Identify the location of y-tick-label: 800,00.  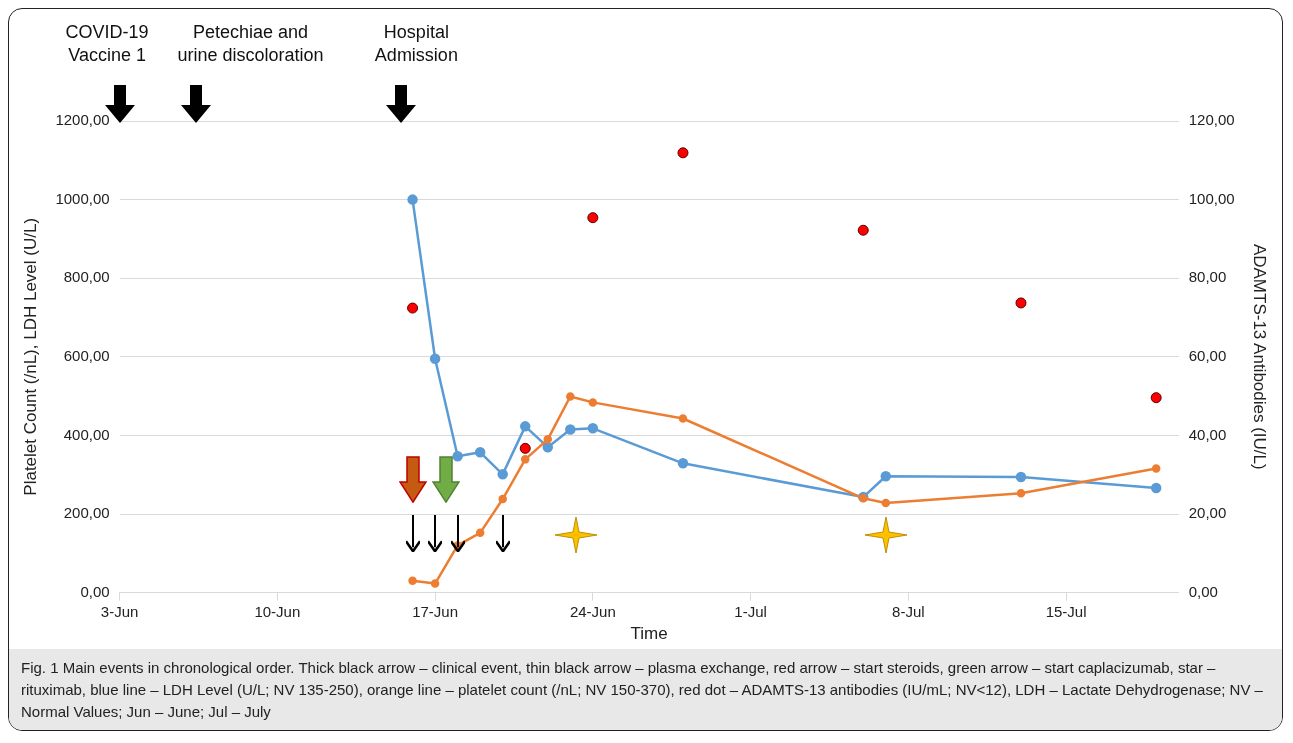
(86, 277).